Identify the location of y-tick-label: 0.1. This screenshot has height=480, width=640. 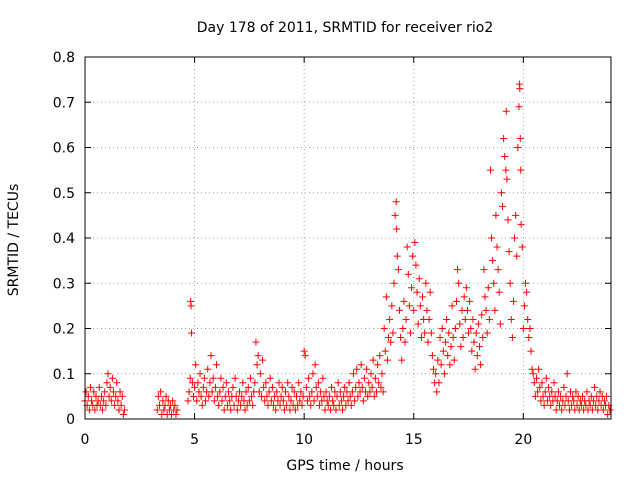
(64, 375).